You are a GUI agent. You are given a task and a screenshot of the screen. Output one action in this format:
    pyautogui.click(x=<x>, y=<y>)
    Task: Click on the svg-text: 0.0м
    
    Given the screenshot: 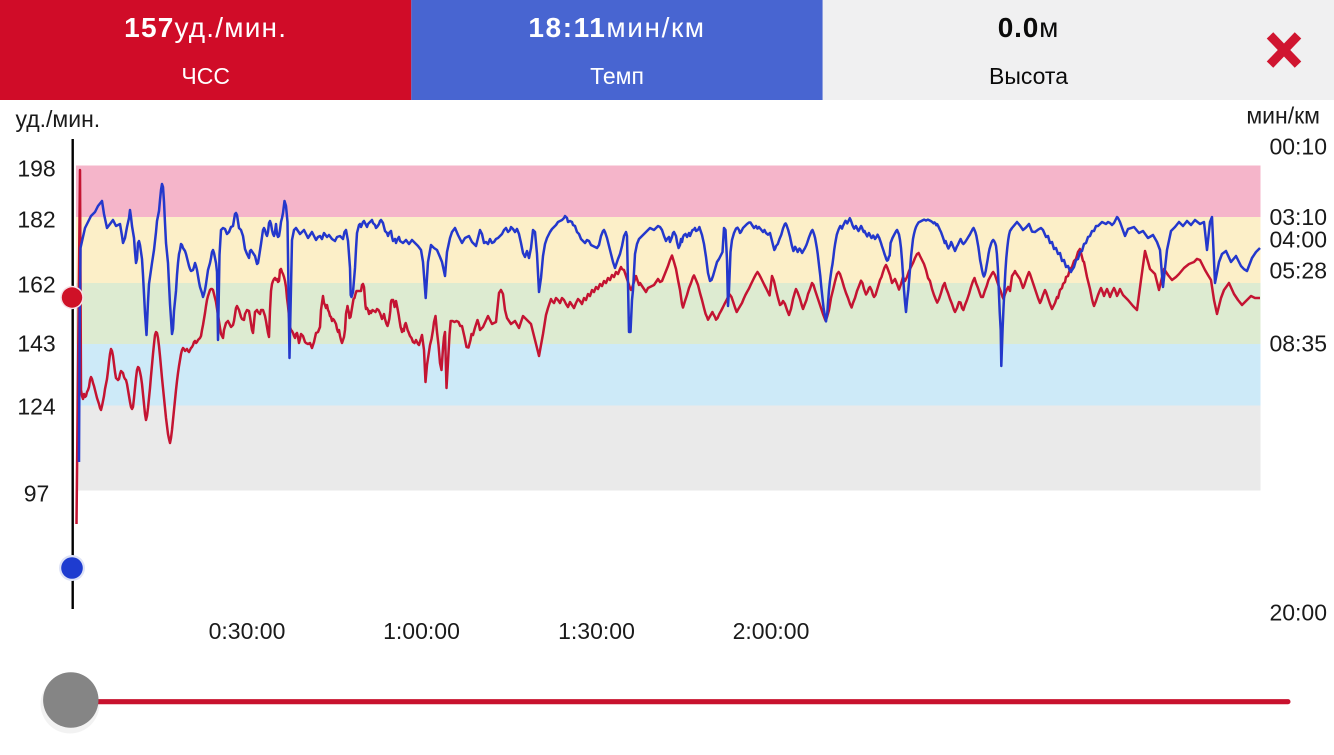 What is the action you would take?
    pyautogui.click(x=1028, y=27)
    